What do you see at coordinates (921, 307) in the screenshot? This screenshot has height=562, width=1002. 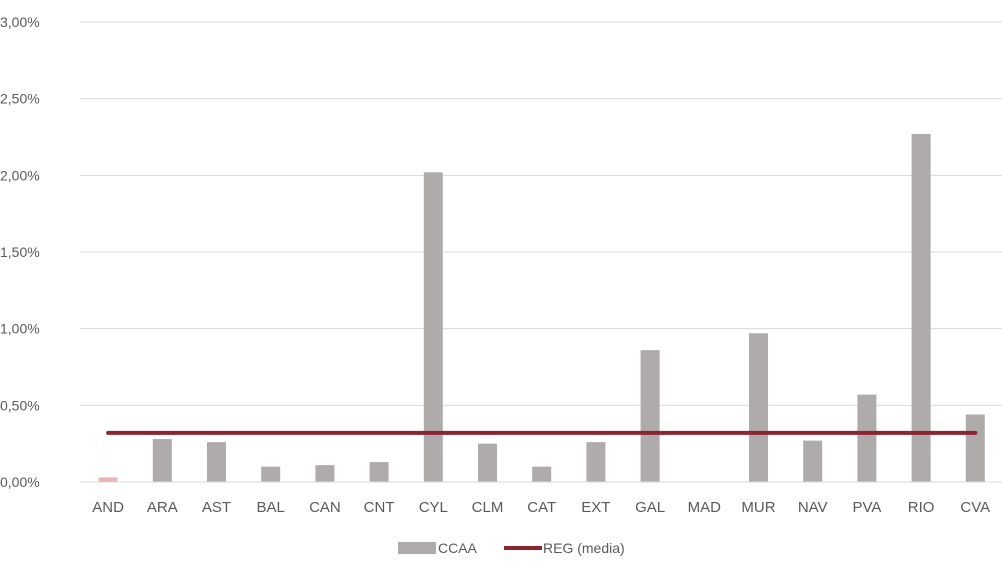 I see `bar-rio` at bounding box center [921, 307].